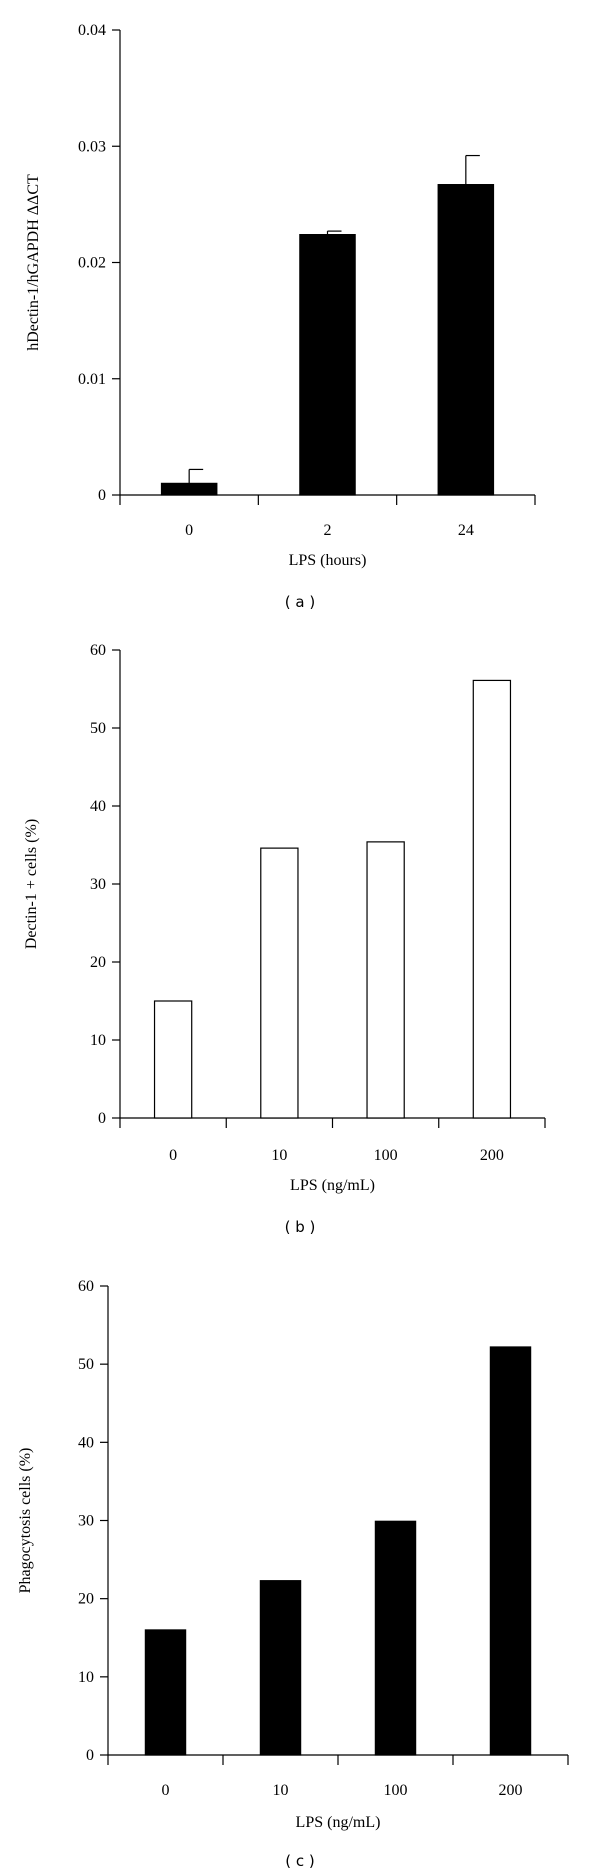 The width and height of the screenshot is (600, 1875). I want to click on chart-c-x-tick-label: 0, so click(166, 1790).